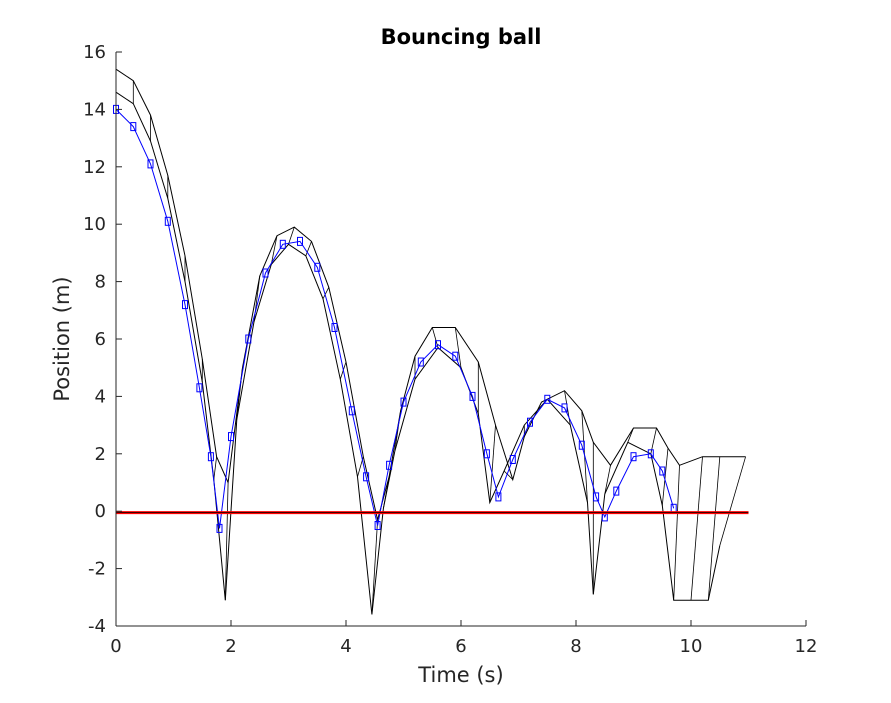 The height and width of the screenshot is (703, 891). What do you see at coordinates (575, 646) in the screenshot?
I see `x-tick-label: 8` at bounding box center [575, 646].